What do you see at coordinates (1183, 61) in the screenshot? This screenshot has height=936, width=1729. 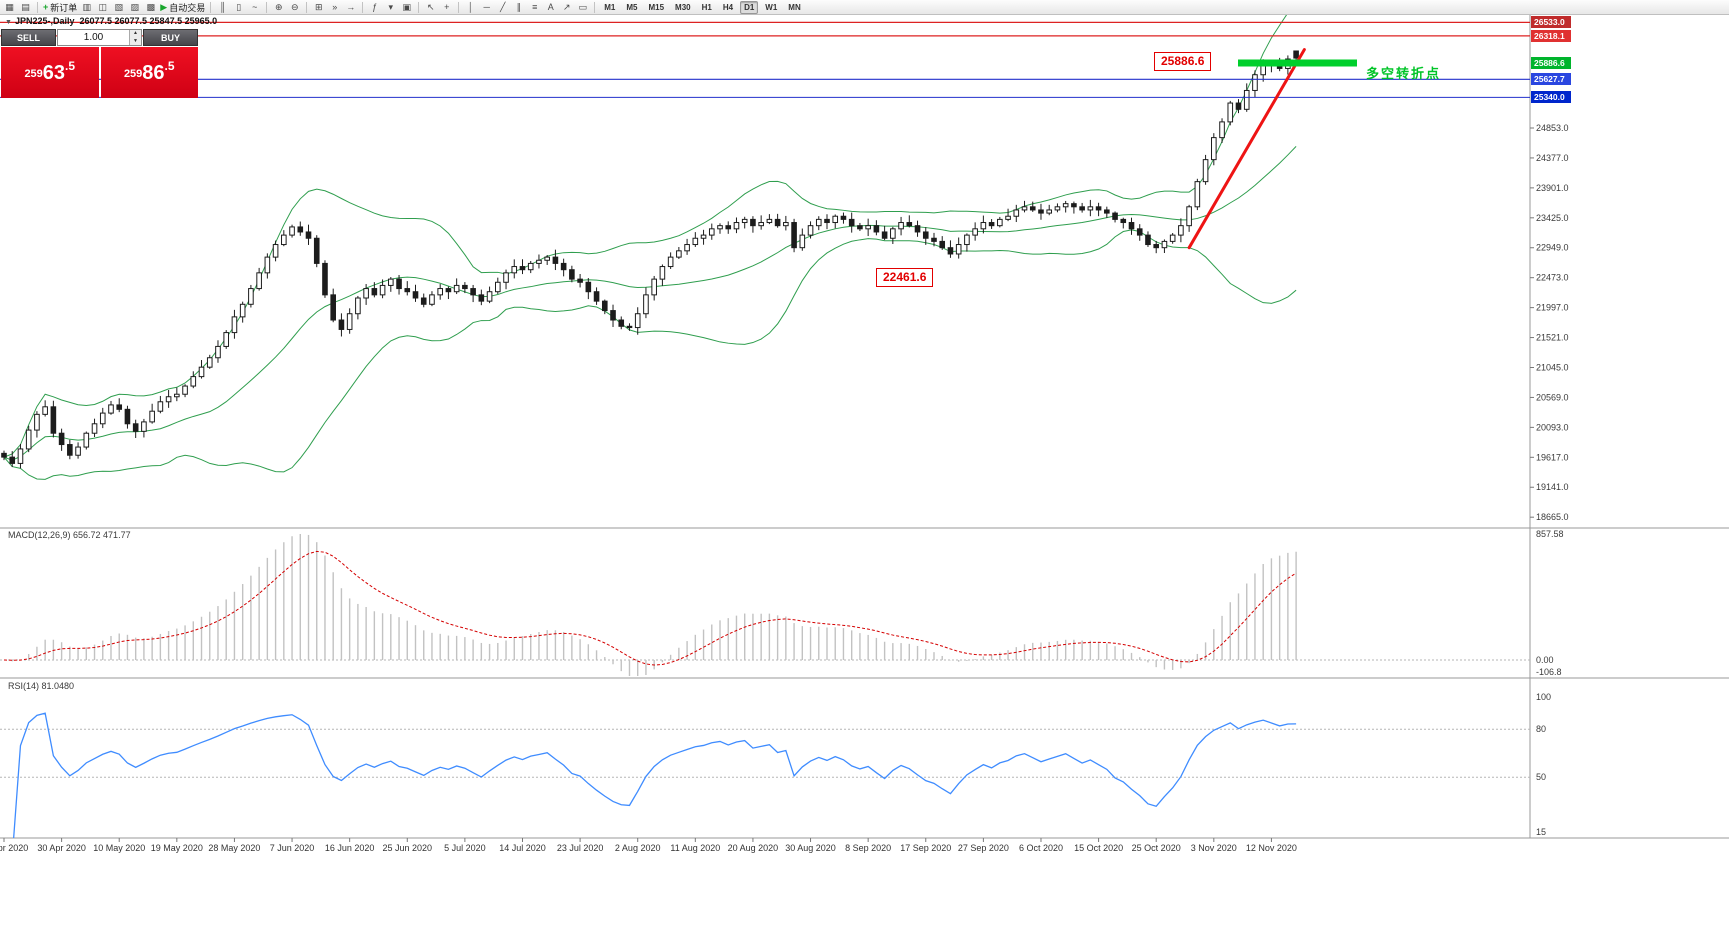 I see `resistance-price-label: 25886.6` at bounding box center [1183, 61].